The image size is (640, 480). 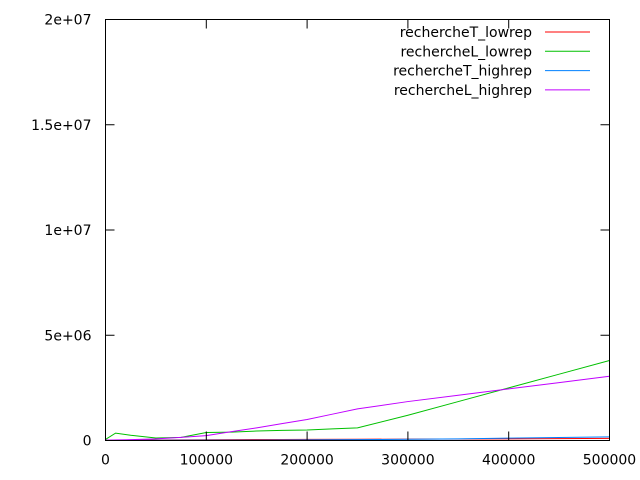 I want to click on legend-label: rechercheL_highrep, so click(x=463, y=91).